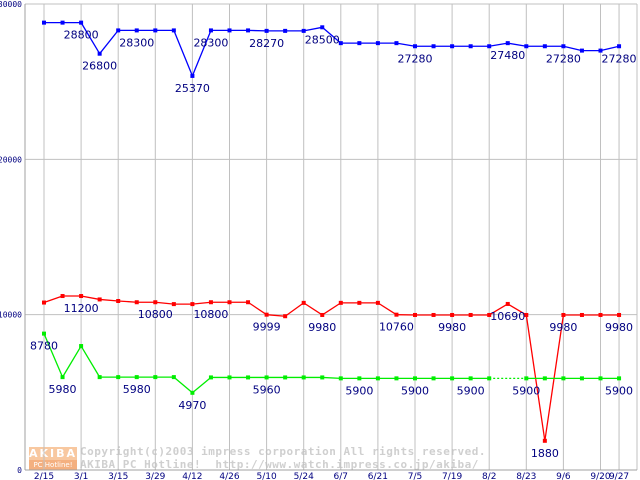  I want to click on data-label: 11200, so click(81, 308).